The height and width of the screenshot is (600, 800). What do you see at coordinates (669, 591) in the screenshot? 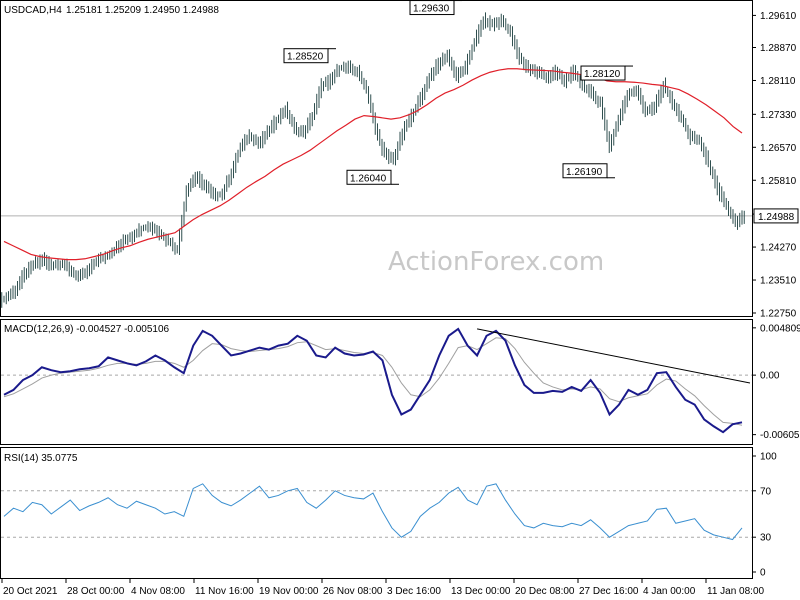
I see `time-tick-label: 4 Jan 00:00` at bounding box center [669, 591].